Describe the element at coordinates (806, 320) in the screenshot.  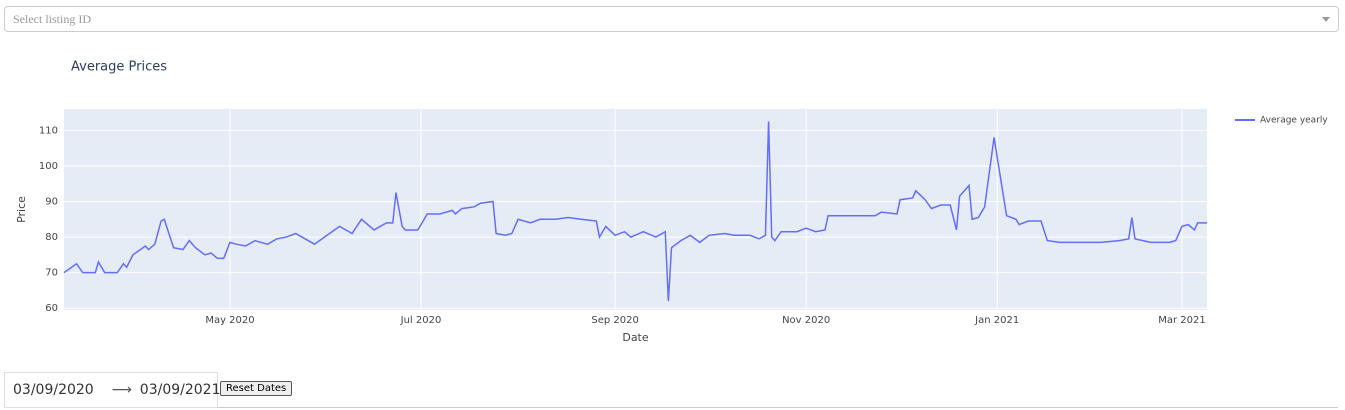
I see `x-tick-label: Nov 2020` at that location.